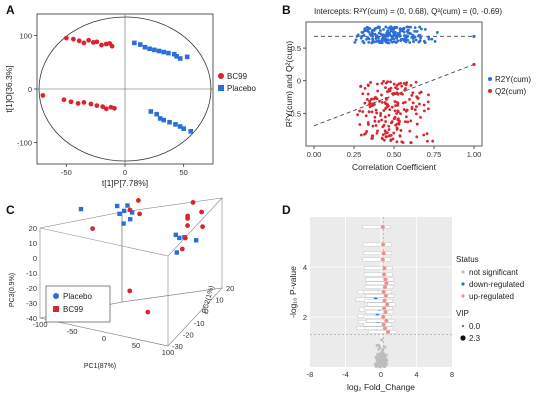 This screenshot has width=550, height=406. What do you see at coordinates (463, 272) in the screenshot?
I see `panel-d-legend-marker-not-significant` at bounding box center [463, 272].